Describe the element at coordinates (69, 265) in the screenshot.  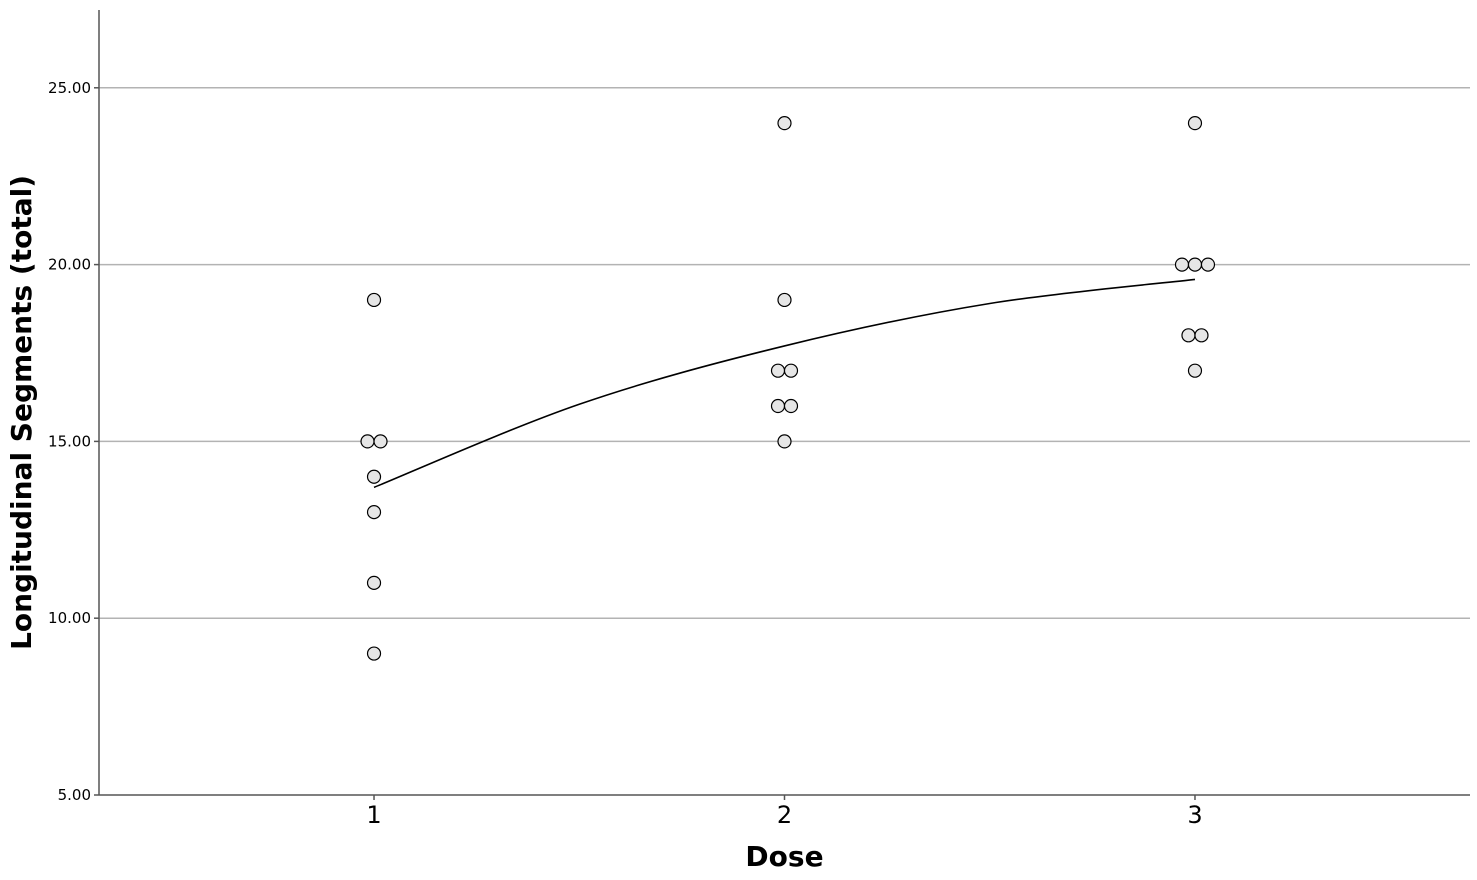
I see `y-tick-label: 20.00` at that location.